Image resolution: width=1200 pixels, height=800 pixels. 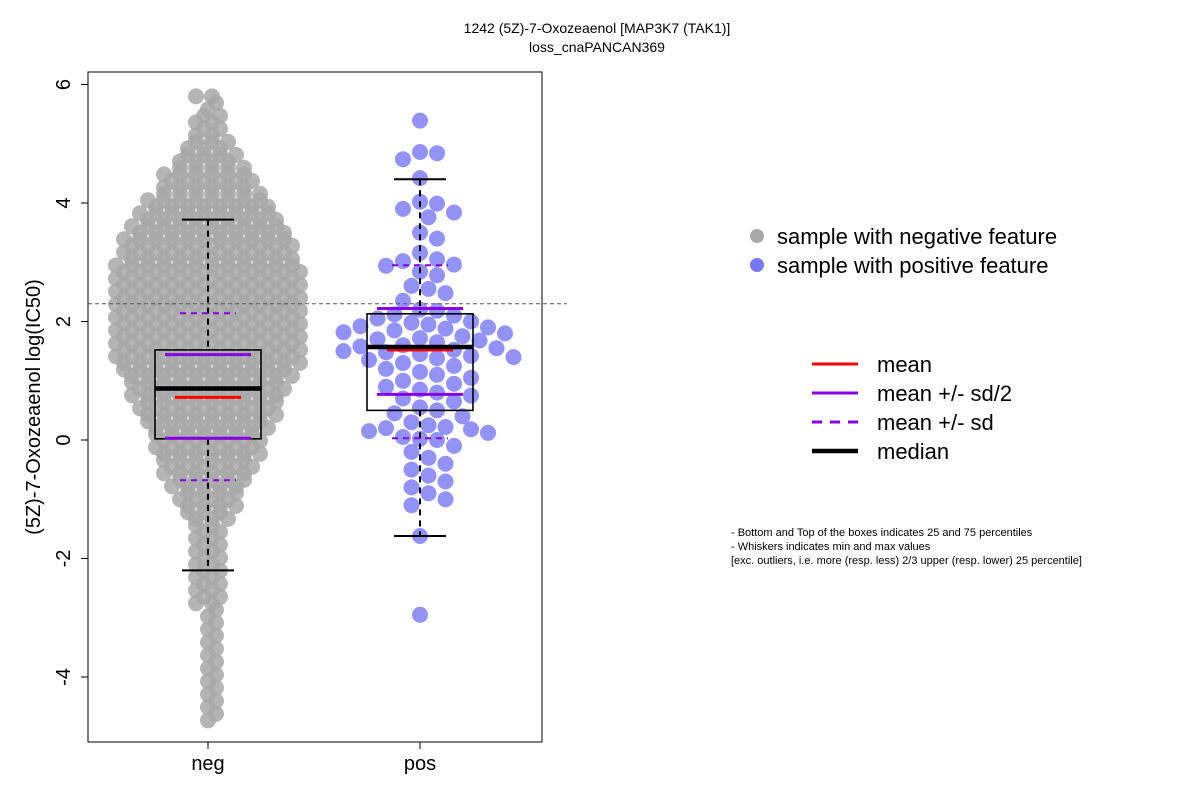 What do you see at coordinates (917, 236) in the screenshot?
I see `legend-label: sample with negative feature` at bounding box center [917, 236].